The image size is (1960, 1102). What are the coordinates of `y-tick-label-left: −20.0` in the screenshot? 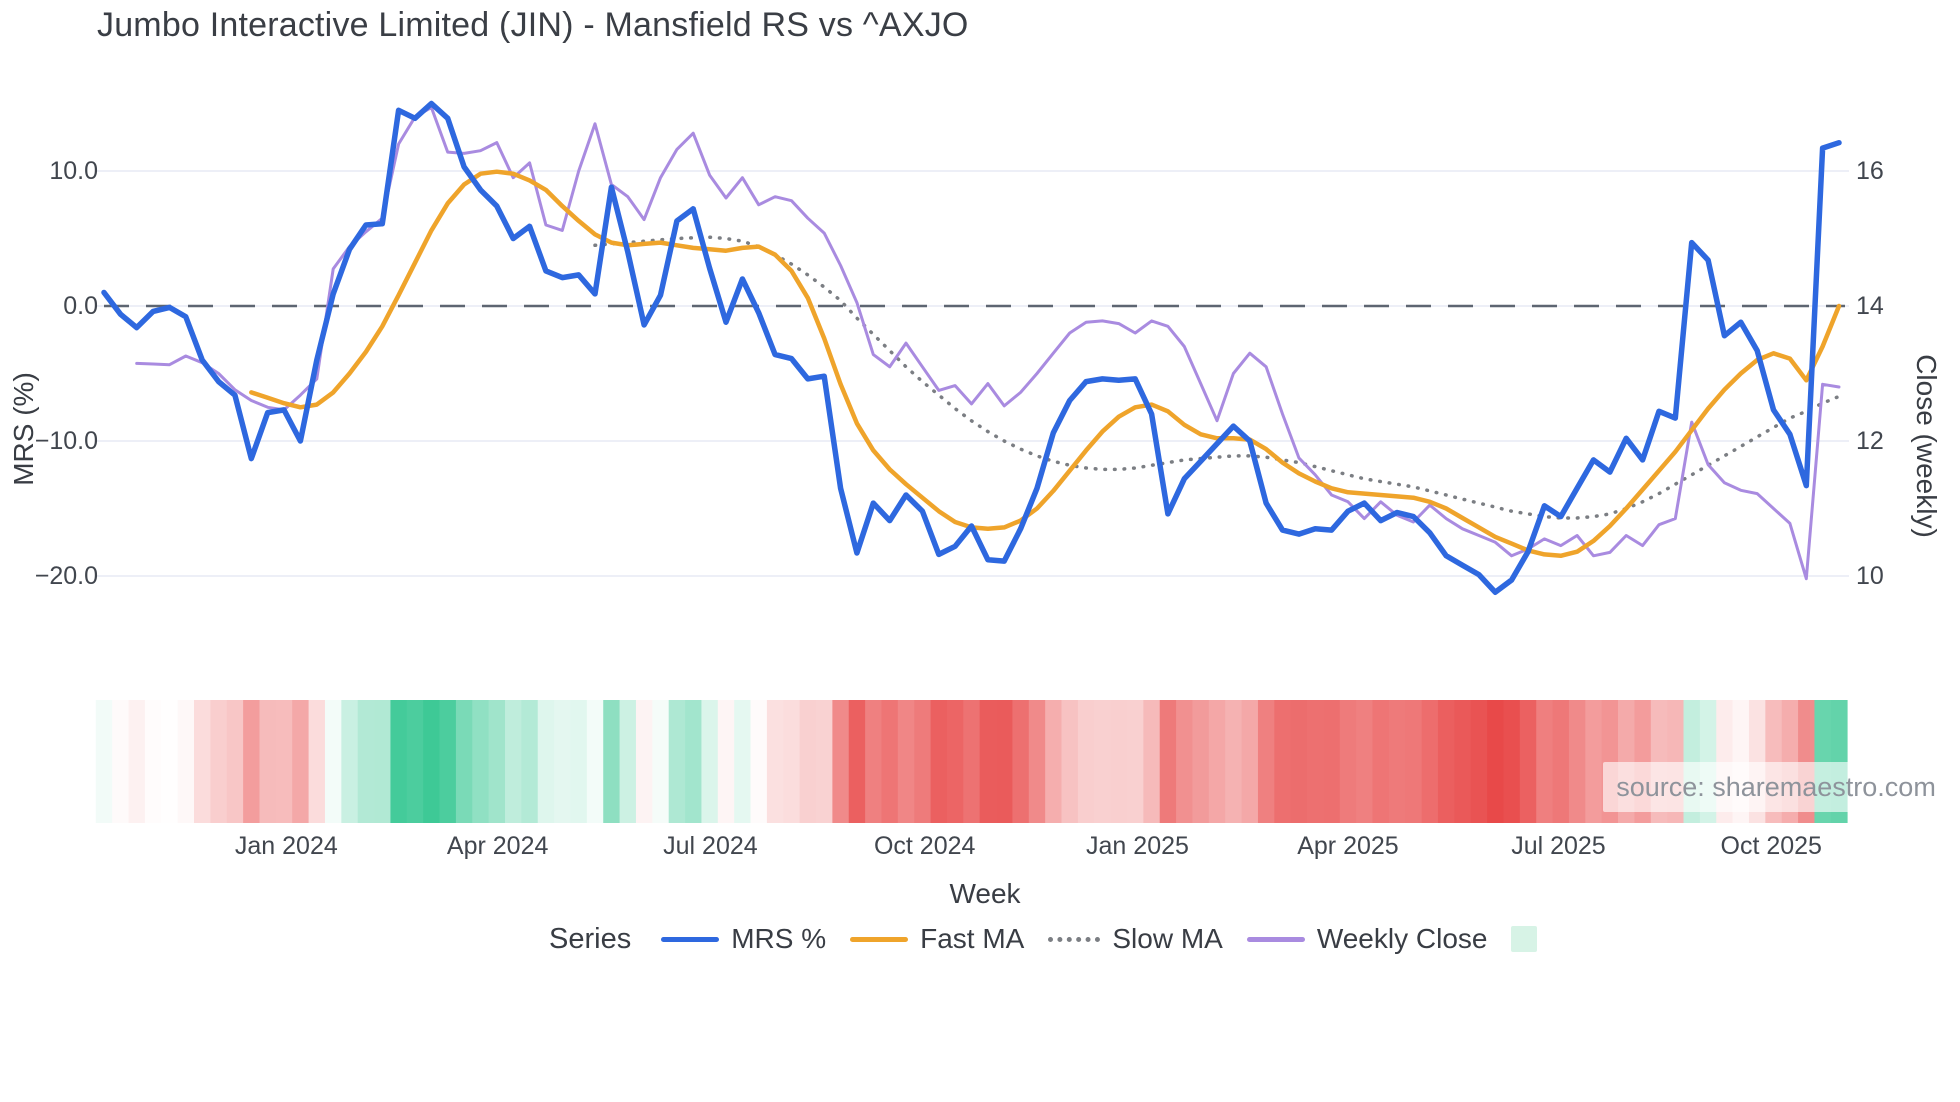 It's located at (66, 576).